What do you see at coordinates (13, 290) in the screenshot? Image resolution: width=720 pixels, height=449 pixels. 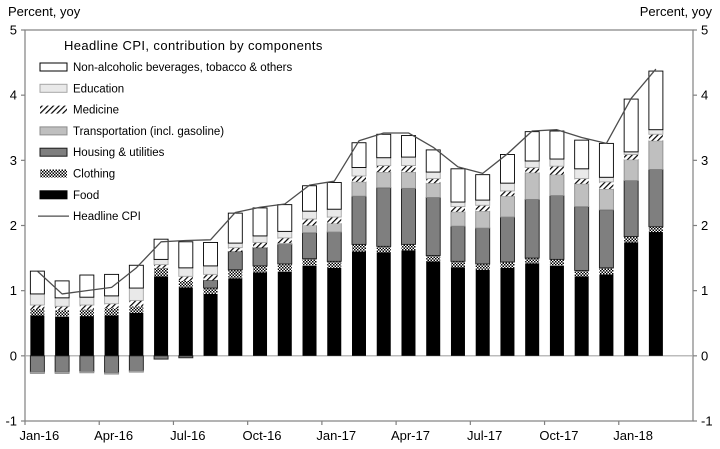 I see `y-tick-label-left: 1` at bounding box center [13, 290].